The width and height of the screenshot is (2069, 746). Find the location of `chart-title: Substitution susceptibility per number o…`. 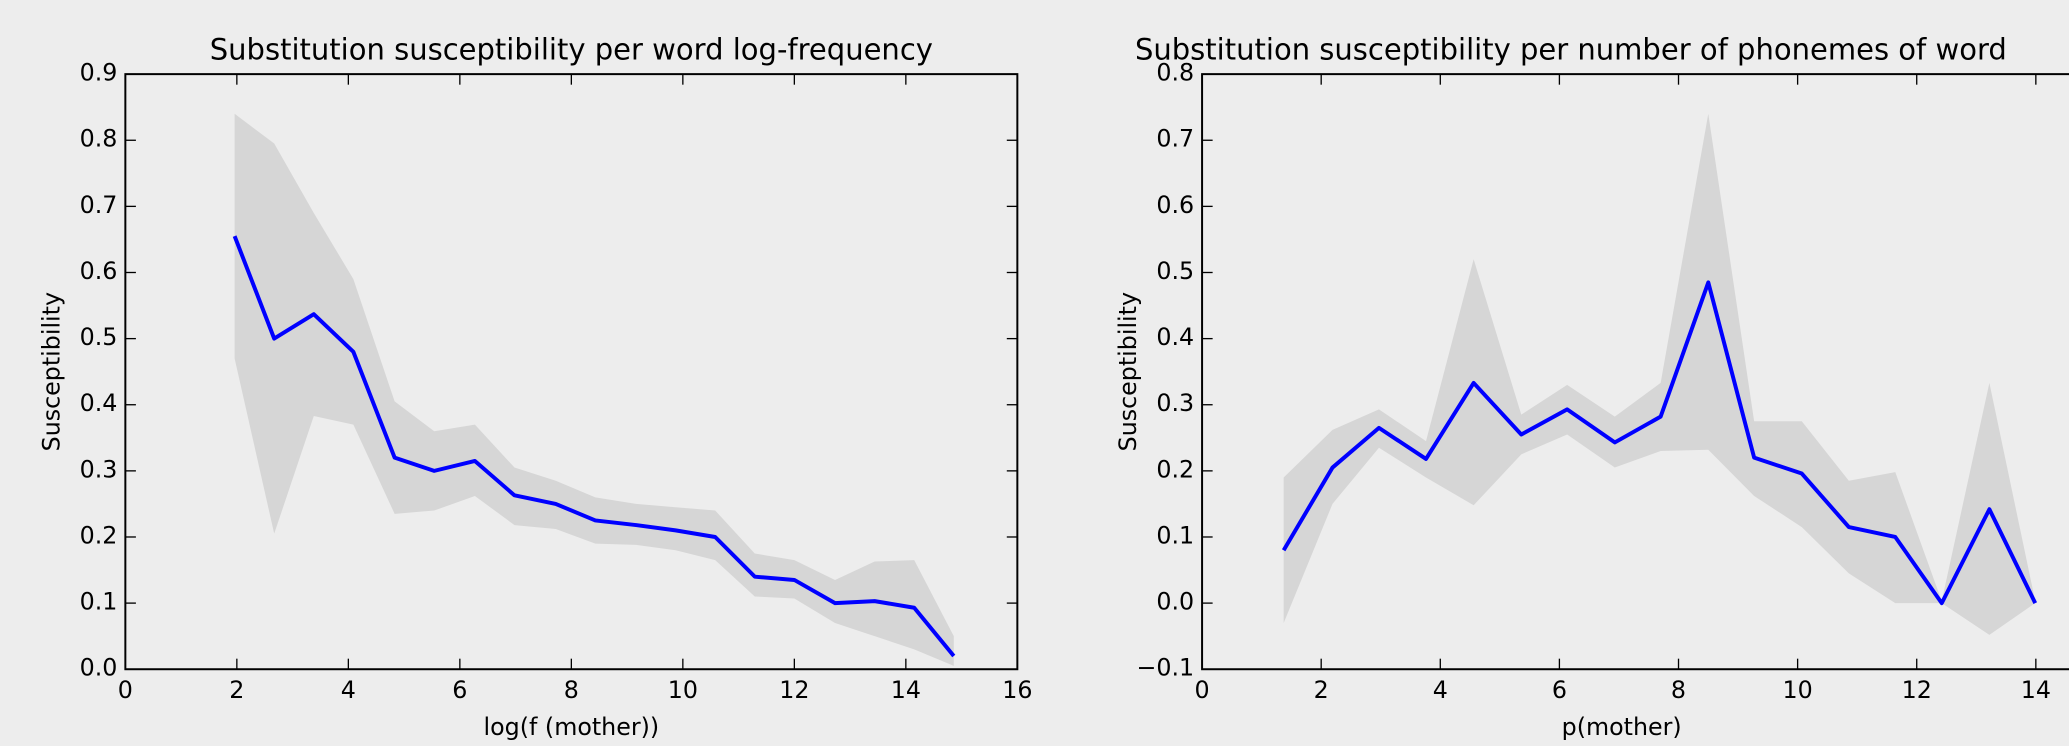

chart-title: Substitution susceptibility per number o… is located at coordinates (1571, 50).